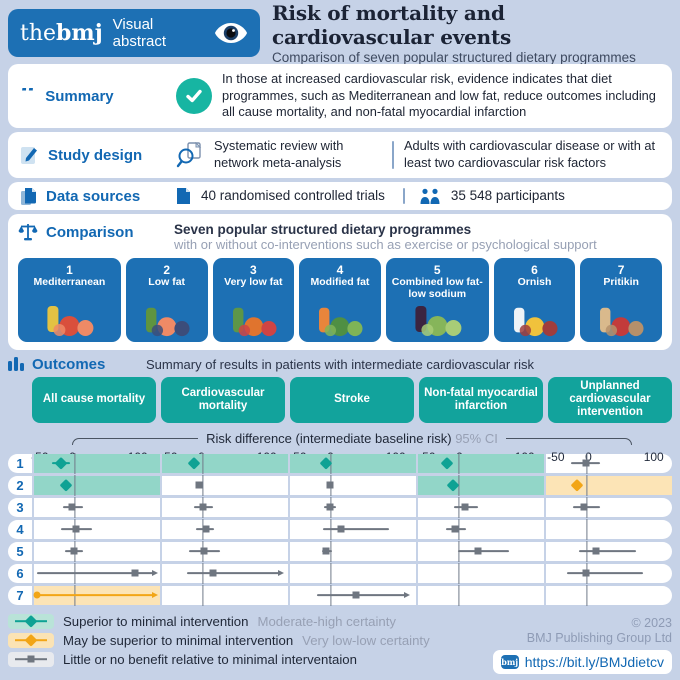 The width and height of the screenshot is (680, 680). I want to click on diet-number: 6, so click(534, 270).